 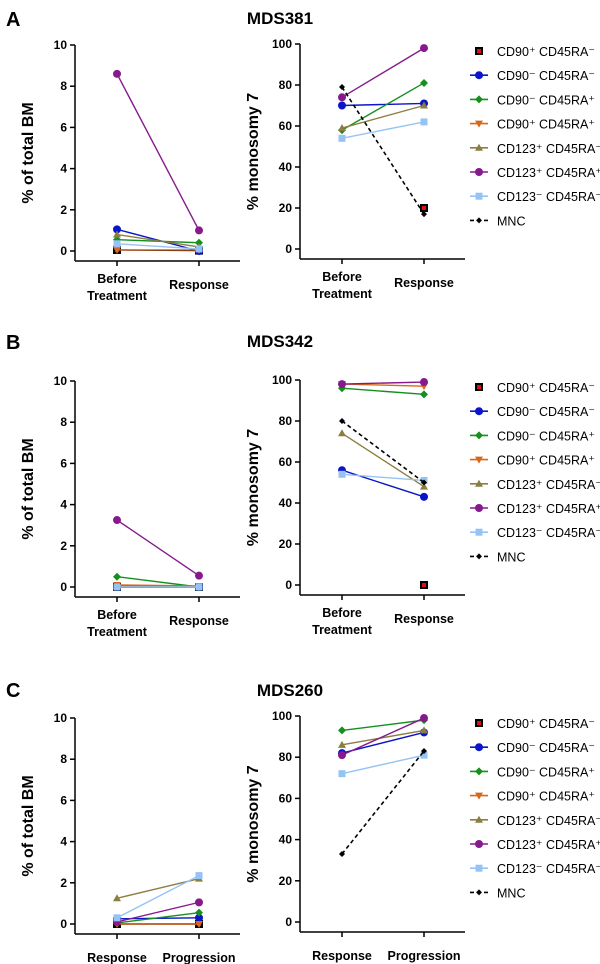 I want to click on series-mnc, so click(x=383, y=151).